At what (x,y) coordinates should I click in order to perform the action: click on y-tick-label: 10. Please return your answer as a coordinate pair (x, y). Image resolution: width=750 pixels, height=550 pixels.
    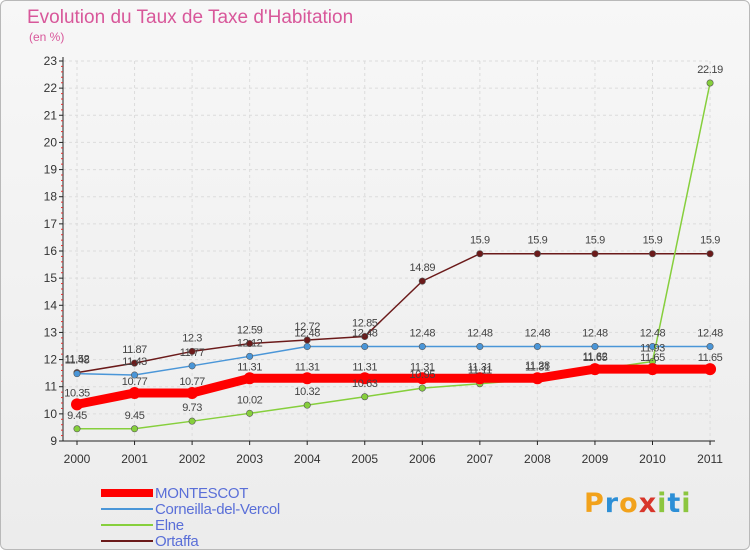
    Looking at the image, I should click on (51, 414).